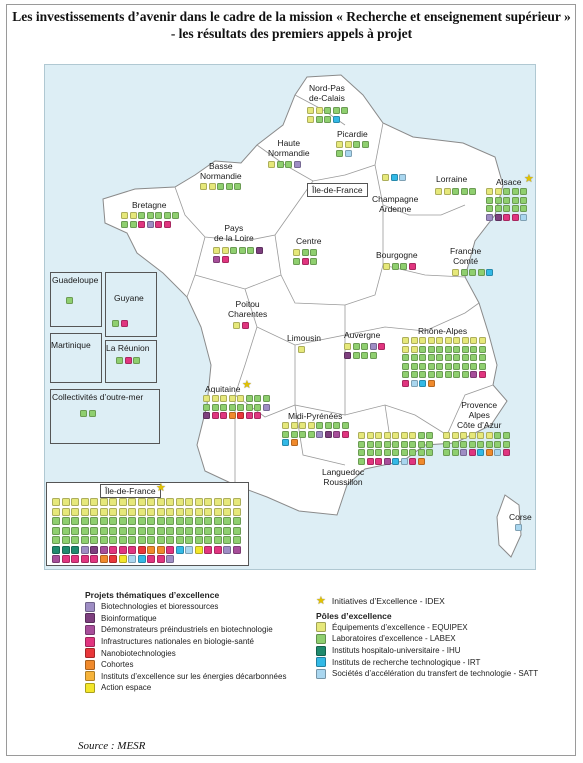  Describe the element at coordinates (138, 653) in the screenshot. I see `legend-label: Nanobiotechnologies` at that location.